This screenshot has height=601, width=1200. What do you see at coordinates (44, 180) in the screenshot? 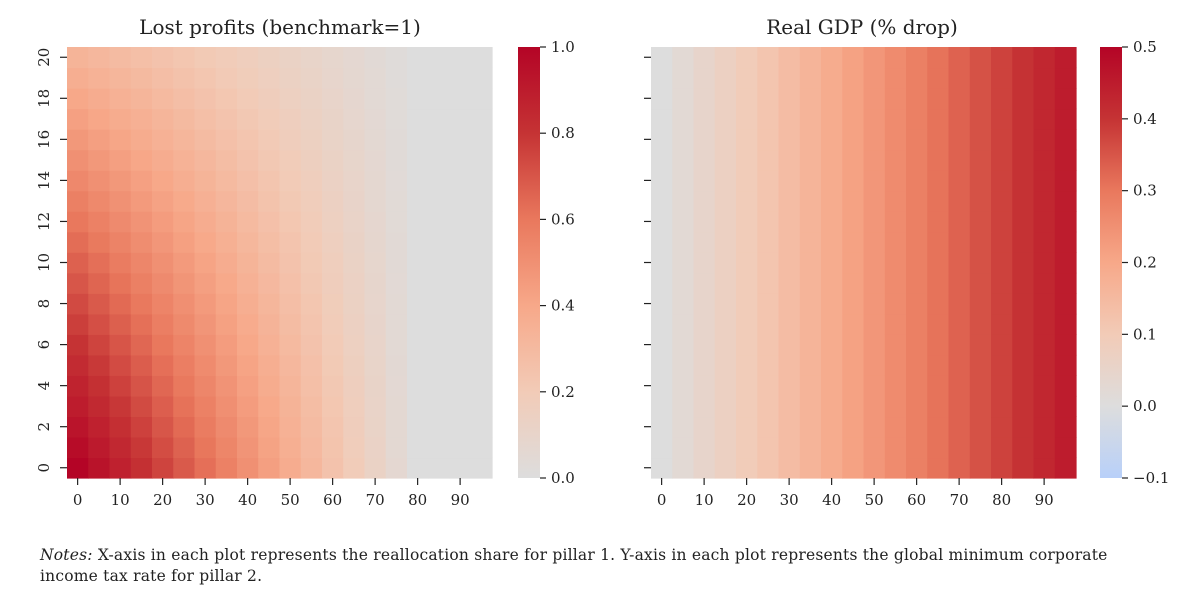
I see `y-tick-label: 14` at bounding box center [44, 180].